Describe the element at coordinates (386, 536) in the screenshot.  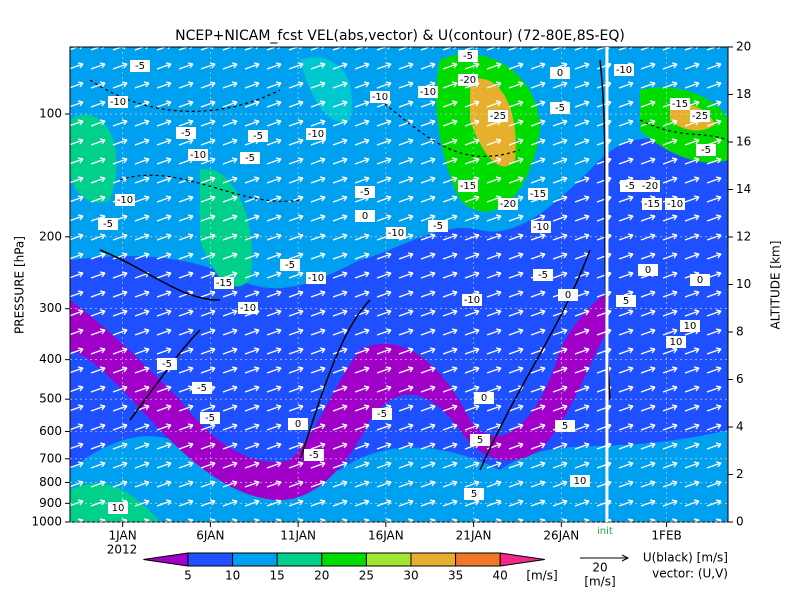
I see `x-tick-label: 16JAN` at that location.